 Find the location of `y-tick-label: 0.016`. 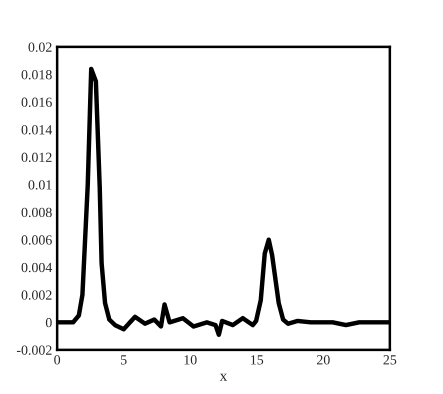

y-tick-label: 0.016 is located at coordinates (37, 102).